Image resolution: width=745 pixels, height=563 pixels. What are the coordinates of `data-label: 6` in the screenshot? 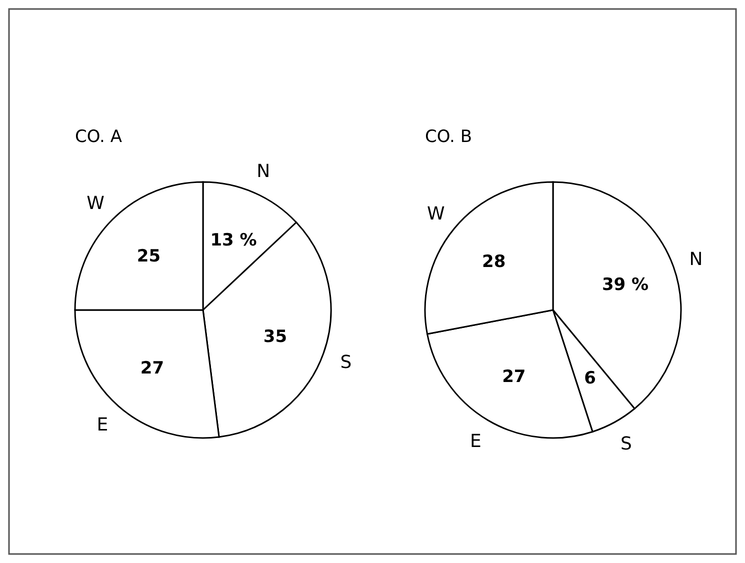 It's located at (590, 378).